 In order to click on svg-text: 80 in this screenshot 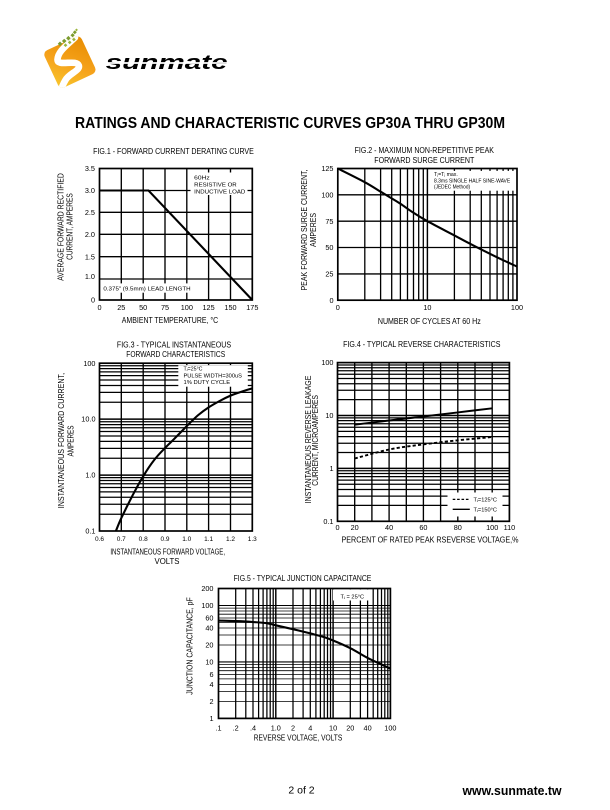, I will do `click(458, 527)`.